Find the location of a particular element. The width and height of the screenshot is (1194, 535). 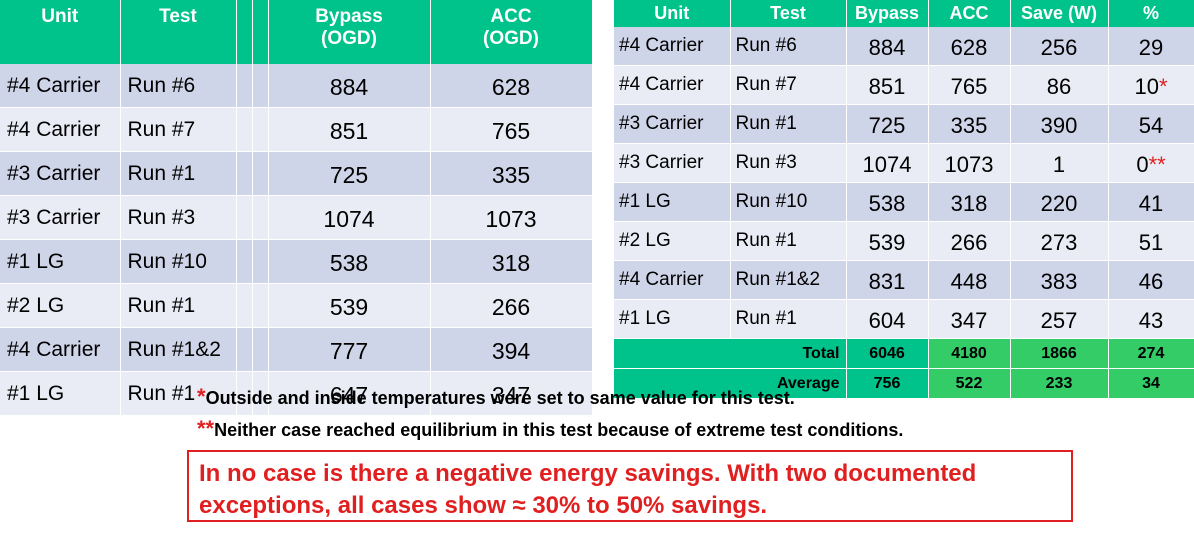

pct-value: 41 is located at coordinates (1151, 203).